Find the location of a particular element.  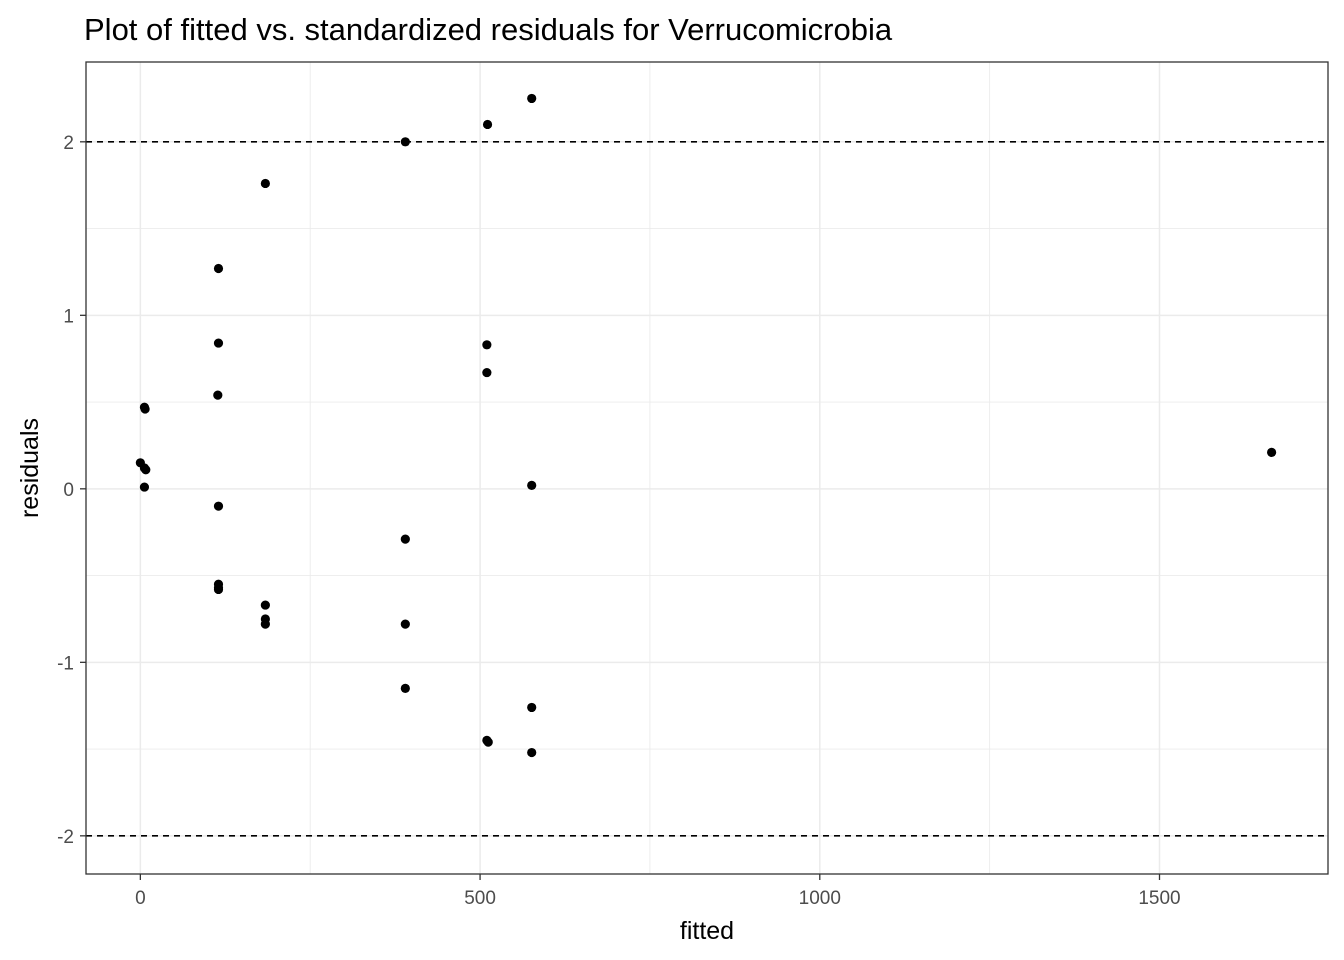

y-axis: -2 -1 0 1 2 is located at coordinates (71, 490).